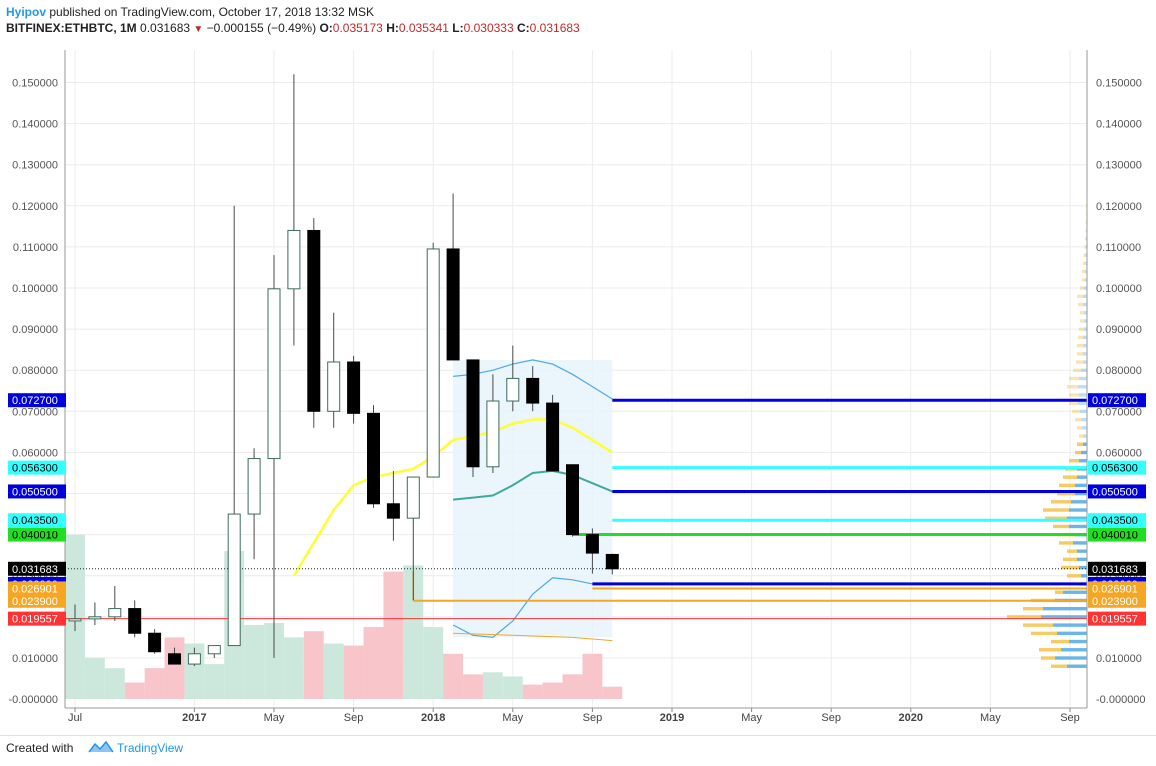  I want to click on x-tick-label: Jul, so click(75, 718).